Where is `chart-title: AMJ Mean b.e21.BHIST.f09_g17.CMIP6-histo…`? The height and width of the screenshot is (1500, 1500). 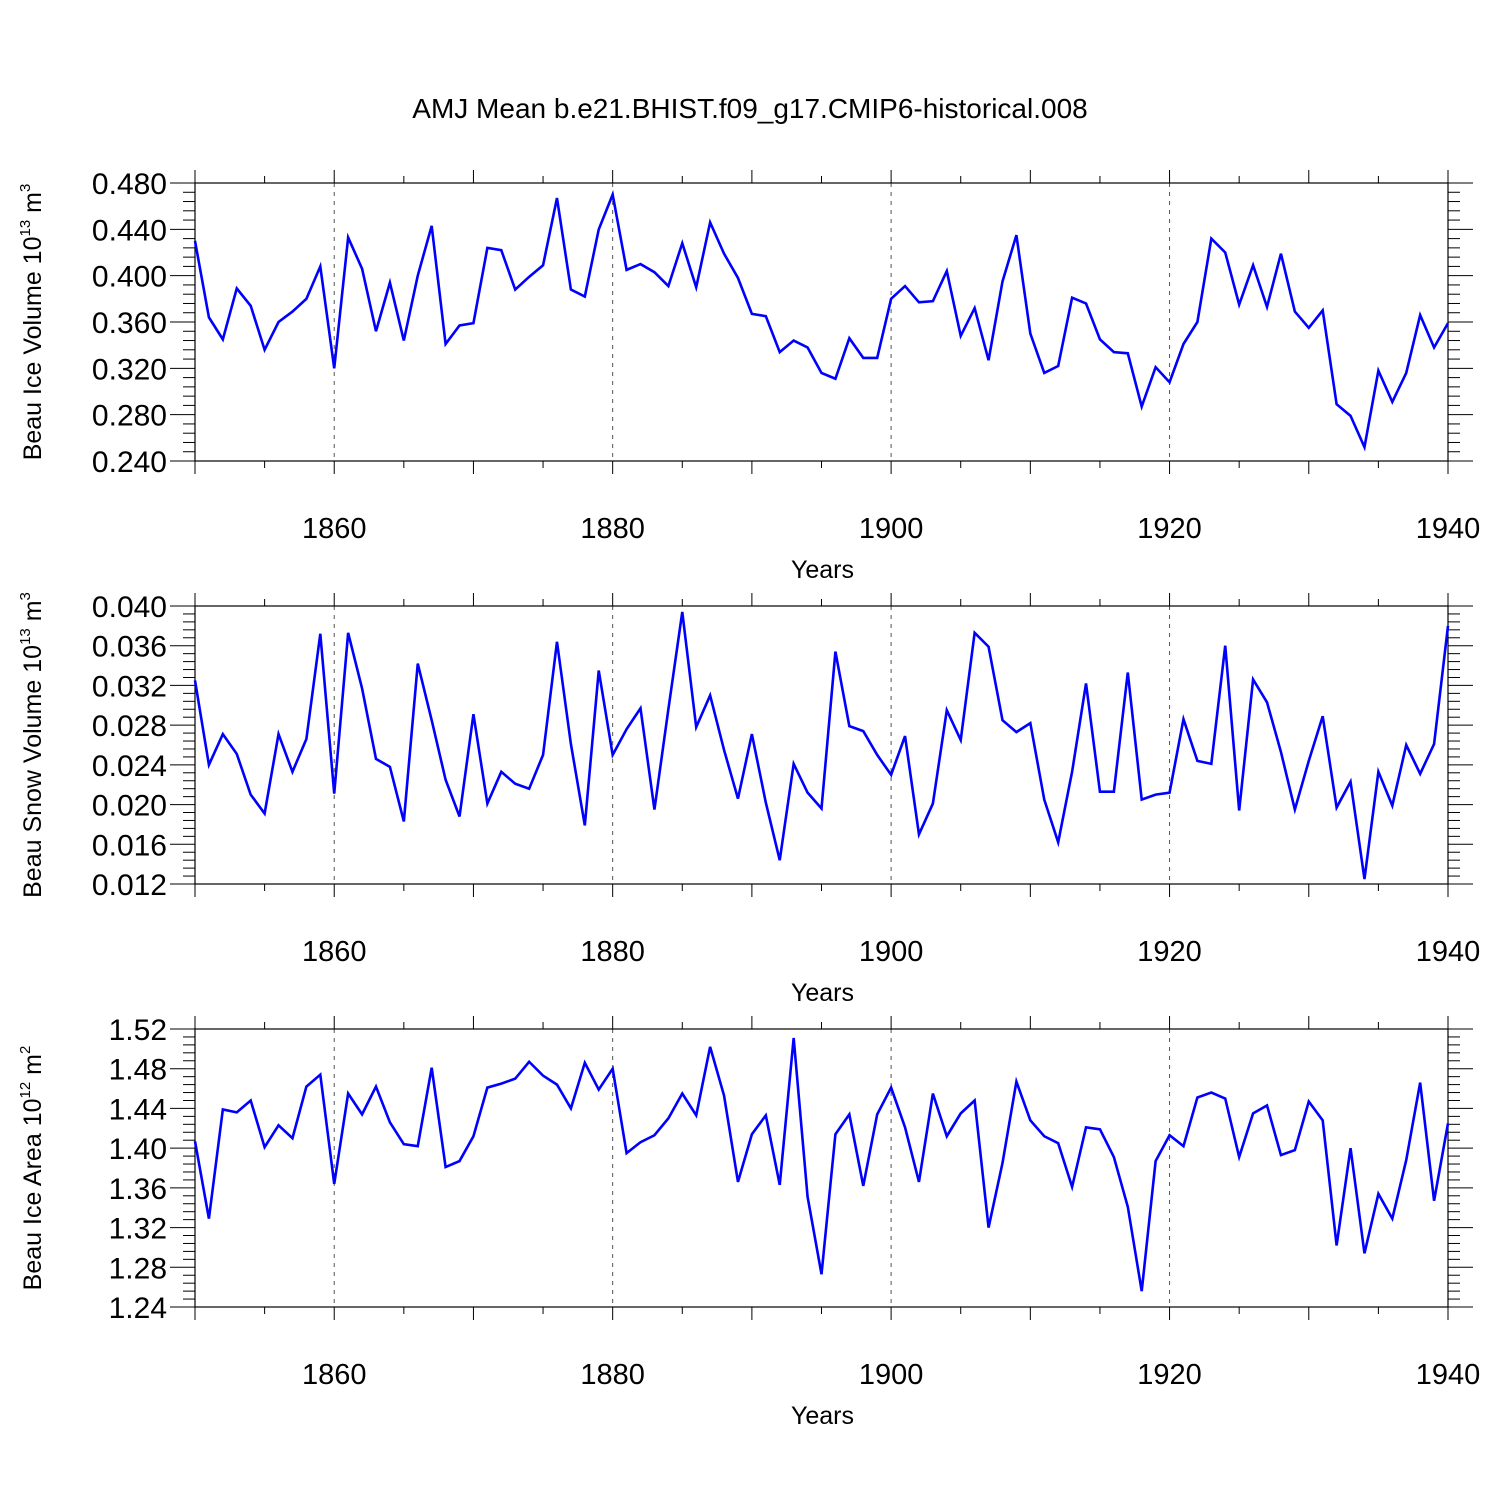 chart-title: AMJ Mean b.e21.BHIST.f09_g17.CMIP6-histo… is located at coordinates (749, 108).